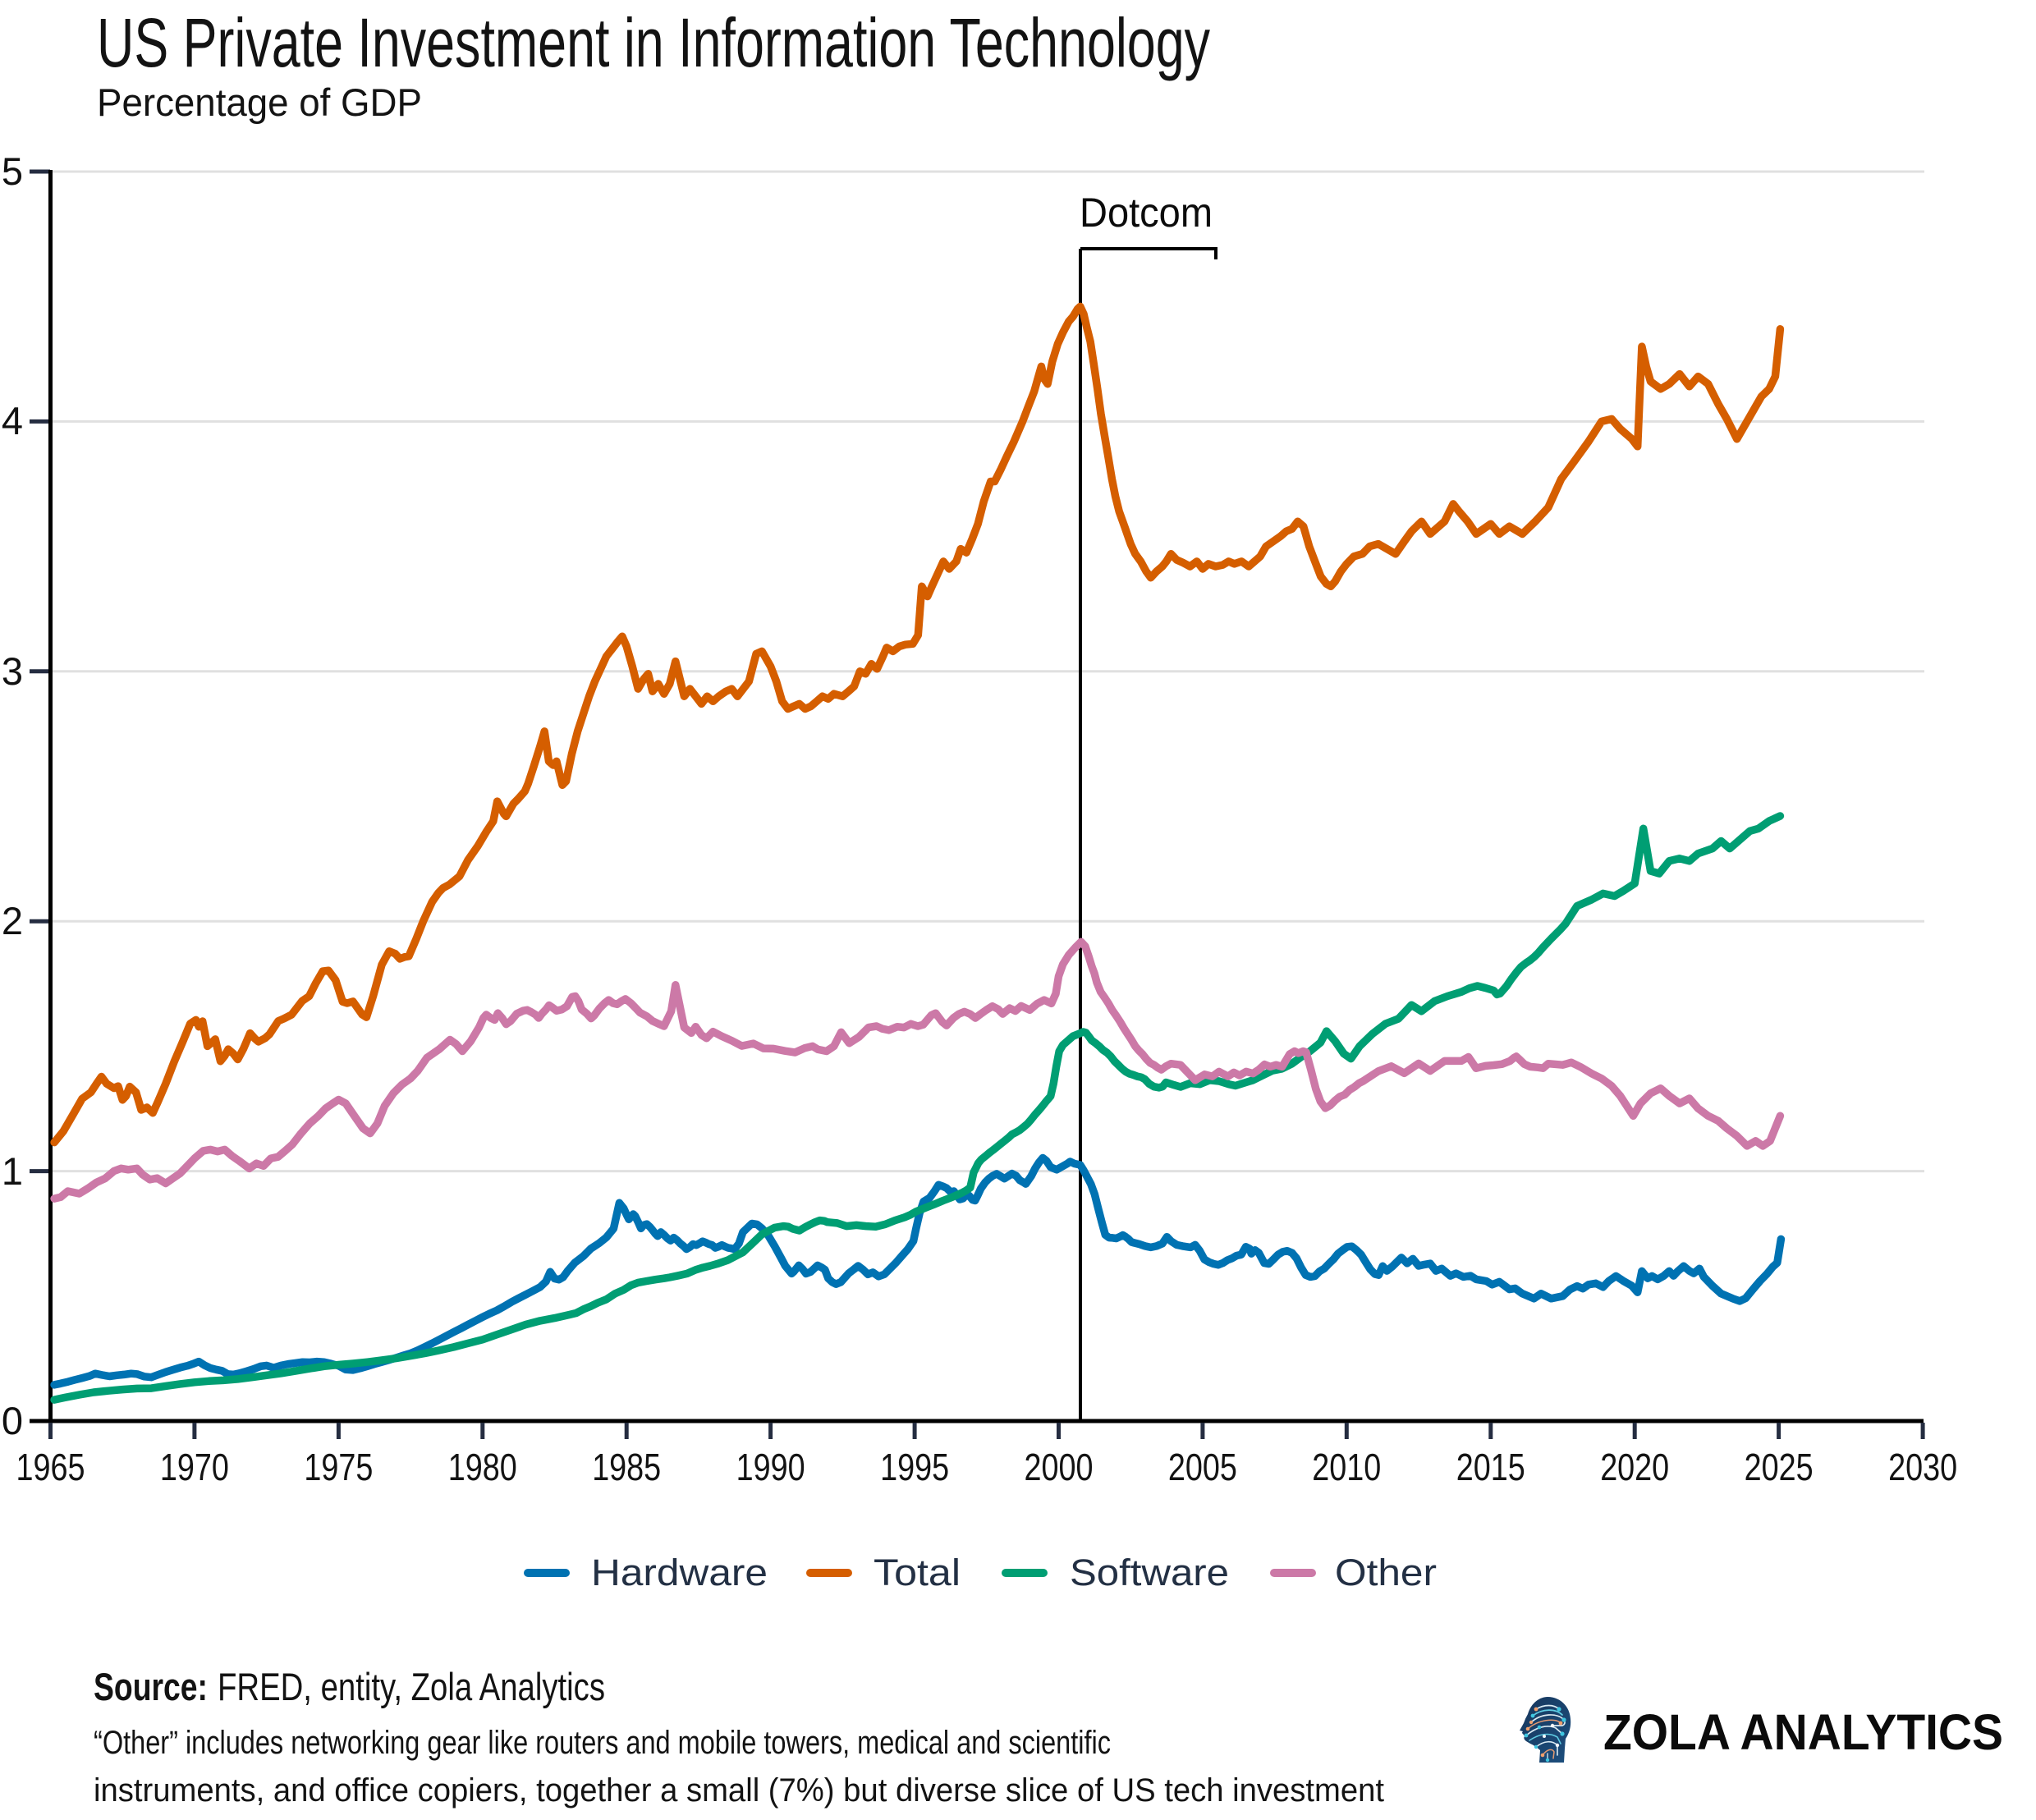  What do you see at coordinates (151, 1686) in the screenshot?
I see `svg-text: Source:` at bounding box center [151, 1686].